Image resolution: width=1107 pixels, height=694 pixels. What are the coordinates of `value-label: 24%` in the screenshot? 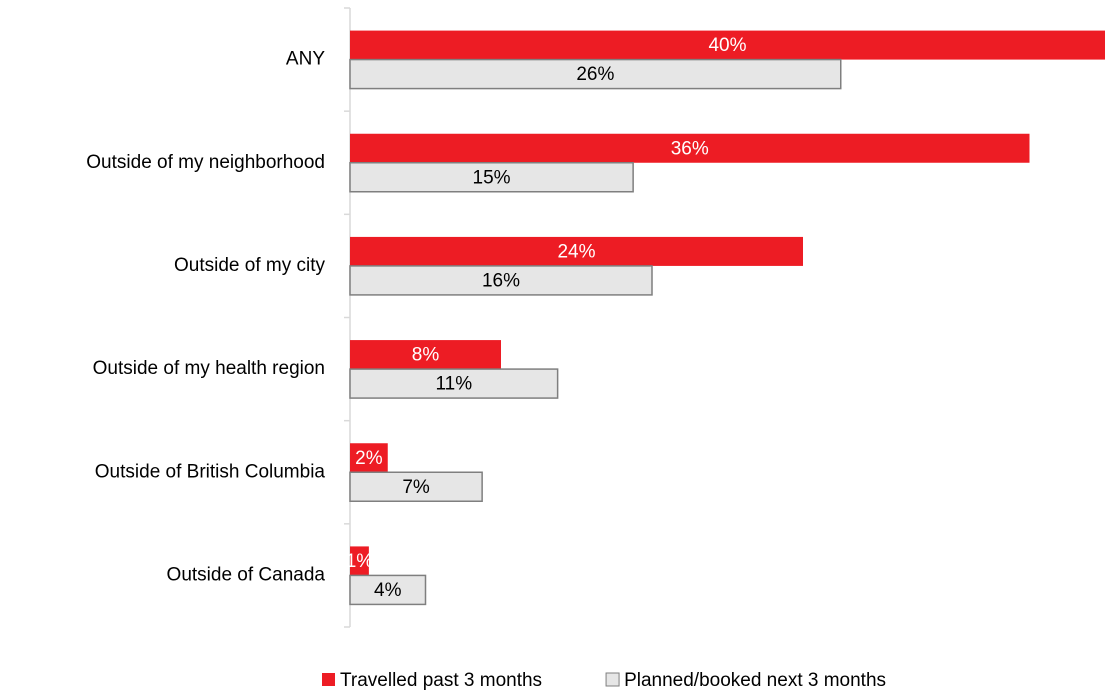 It's located at (576, 251).